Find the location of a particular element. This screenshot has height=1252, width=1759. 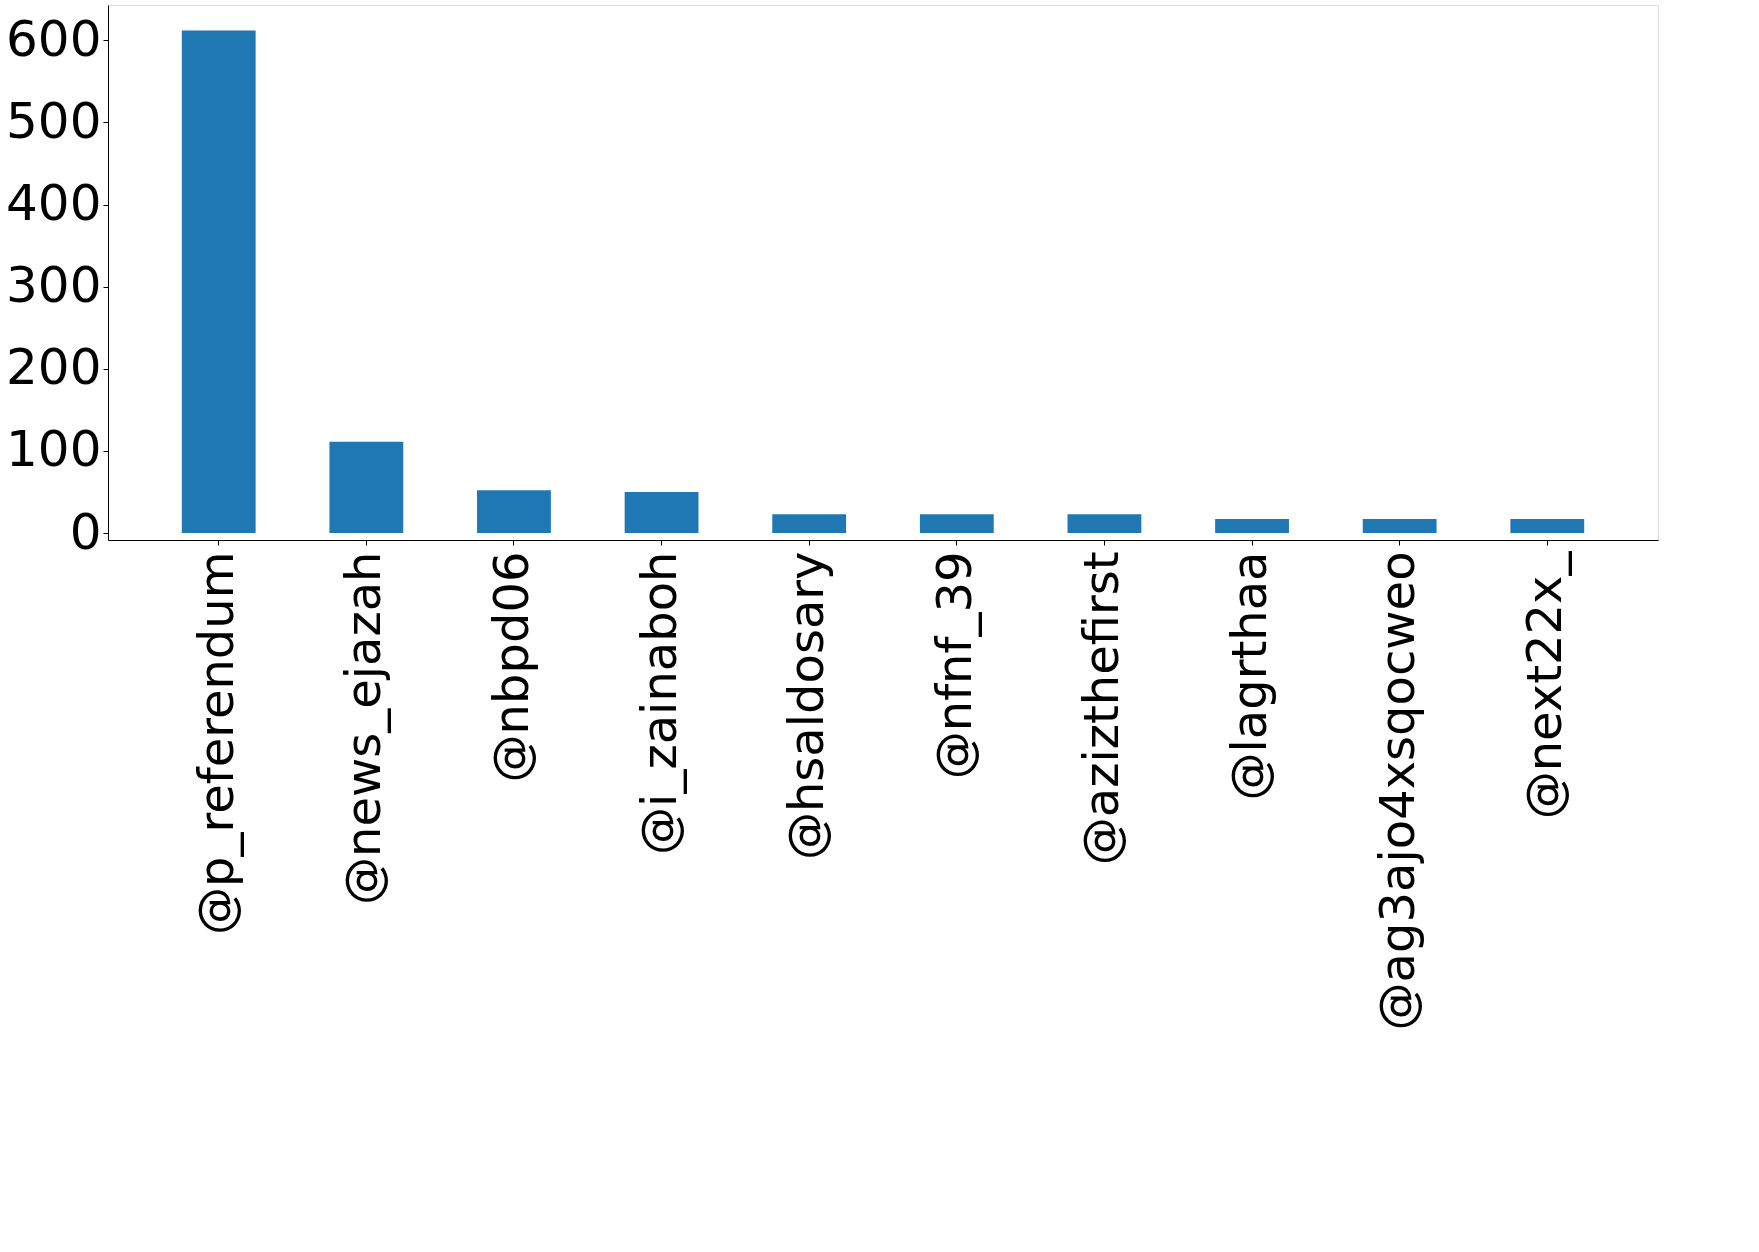

x-tick-label: @azizthefirst is located at coordinates (1101, 708).